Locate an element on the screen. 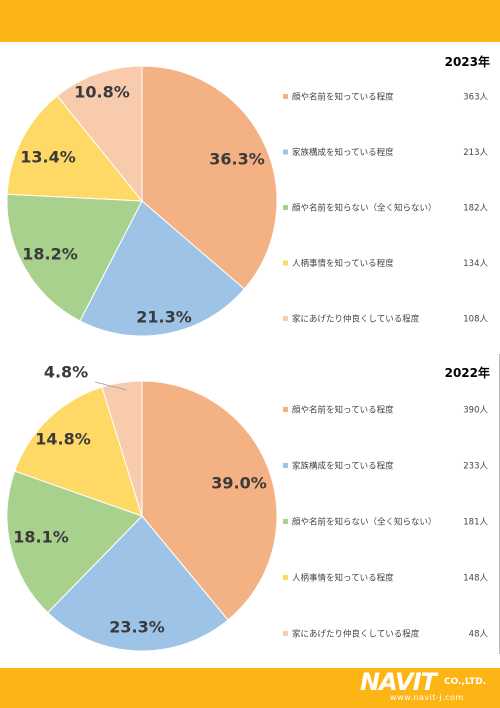 This screenshot has height=708, width=500. chart-title: 2023年 is located at coordinates (467, 61).